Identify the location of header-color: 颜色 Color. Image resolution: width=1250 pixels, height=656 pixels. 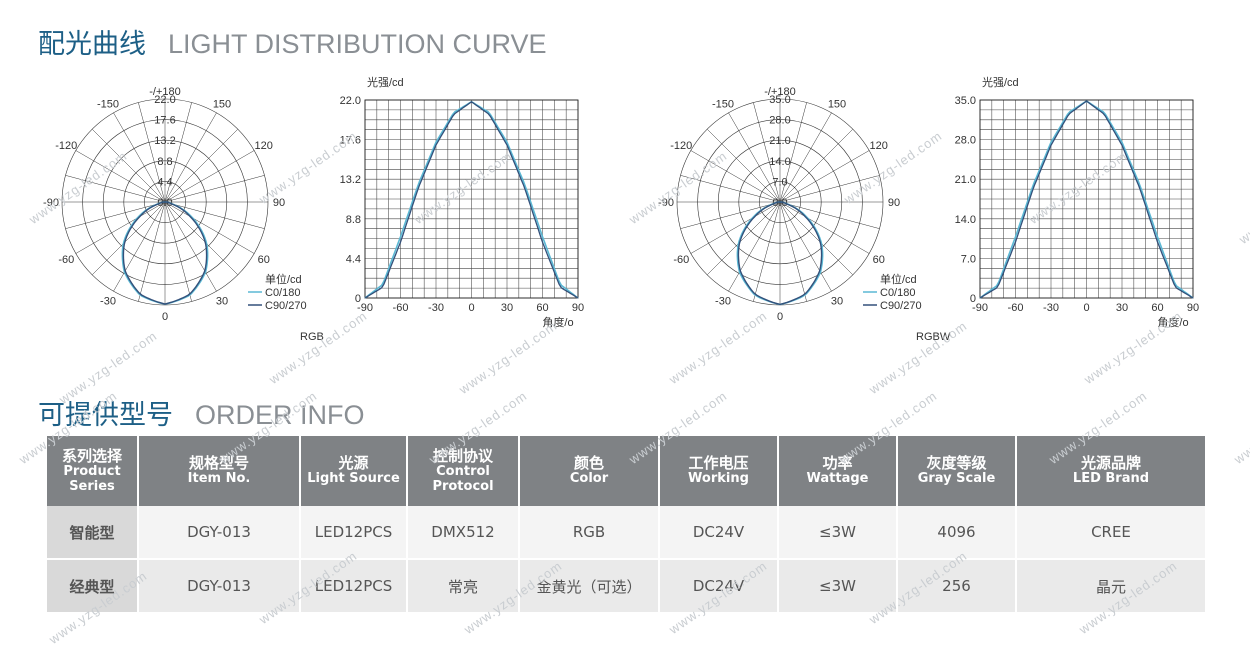
(589, 471).